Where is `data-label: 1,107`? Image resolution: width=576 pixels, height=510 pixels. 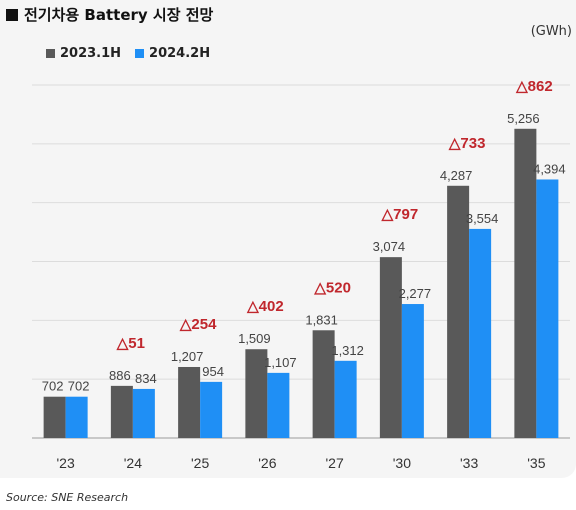
data-label: 1,107 is located at coordinates (280, 362).